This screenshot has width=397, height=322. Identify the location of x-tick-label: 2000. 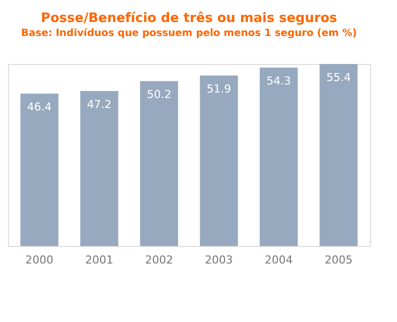
(39, 260).